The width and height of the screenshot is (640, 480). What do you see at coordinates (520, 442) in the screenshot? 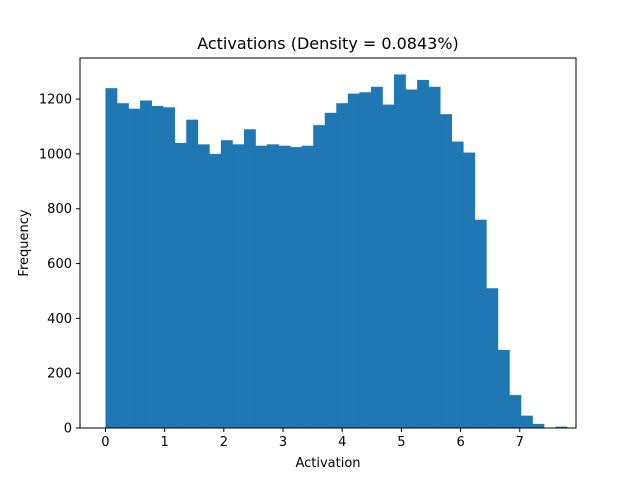
I see `x-tick-label: 7` at bounding box center [520, 442].